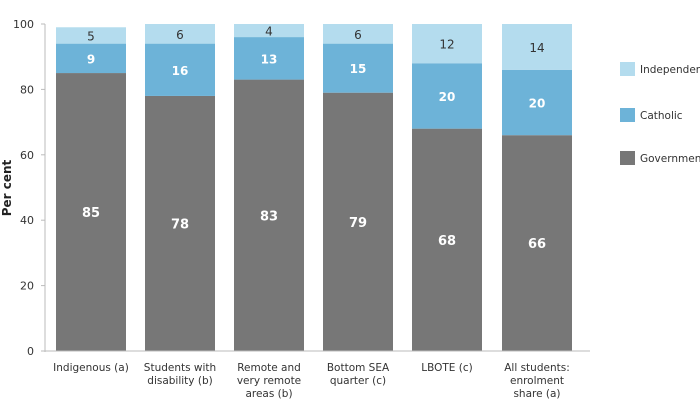  I want to click on y-tick-label: 40, so click(27, 220).